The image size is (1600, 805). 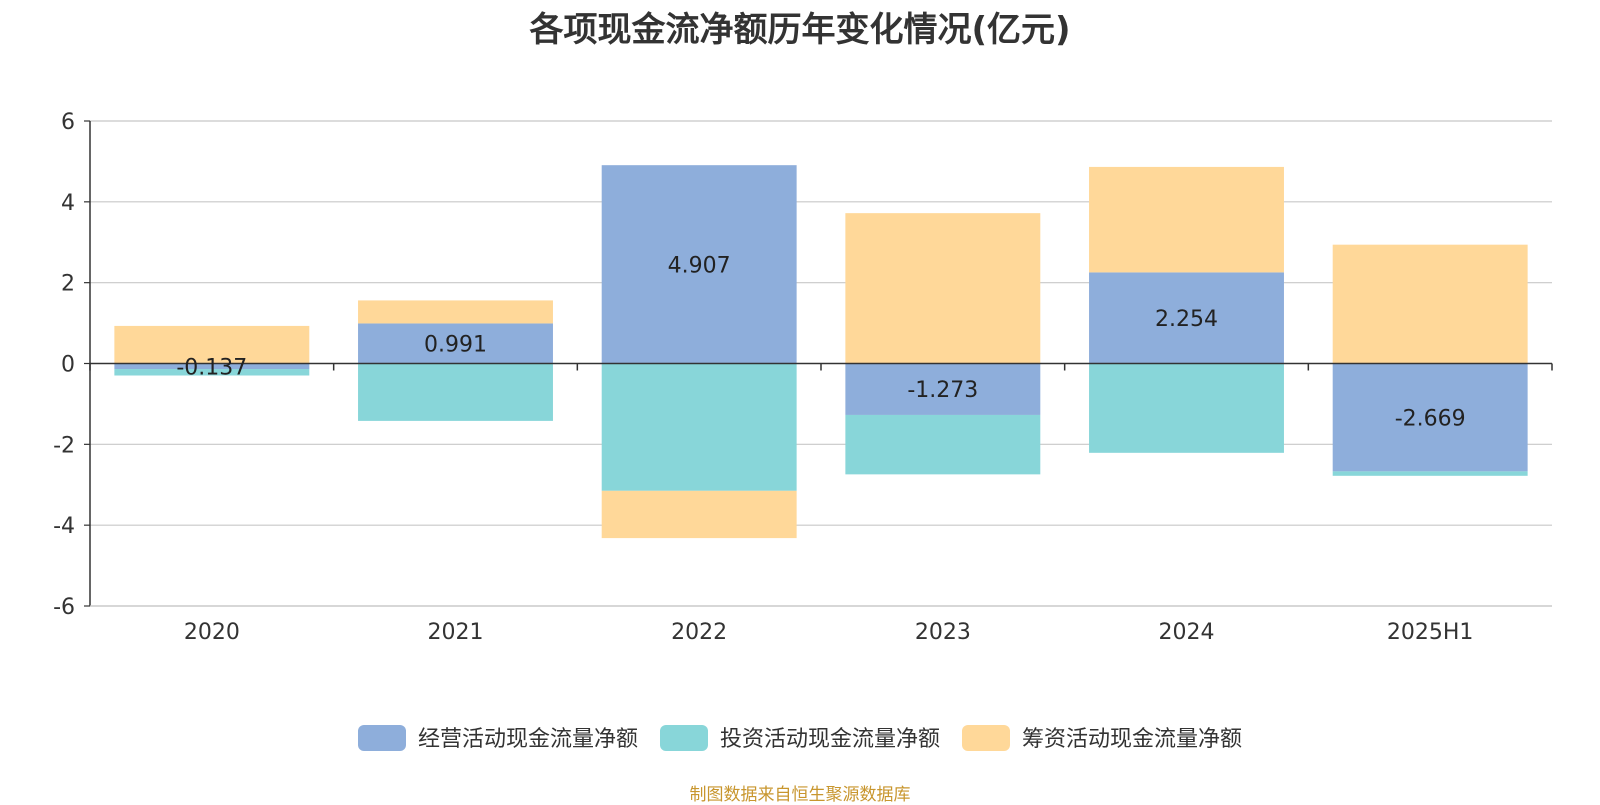 I want to click on x-tick-label: 2025H1, so click(x=1430, y=632).